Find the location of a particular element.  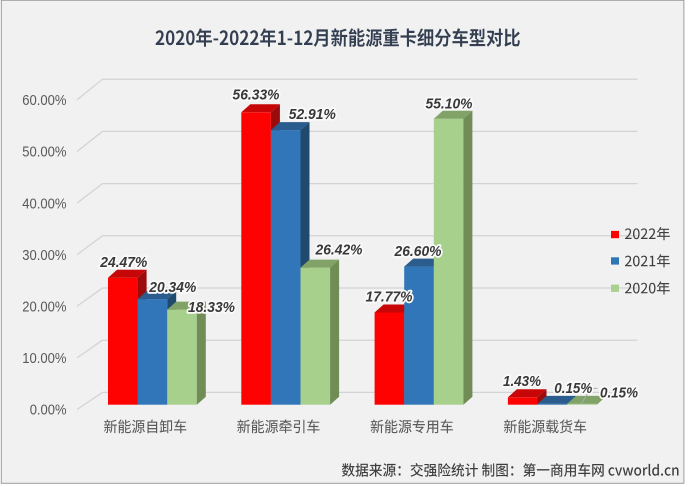

svg-text: 17.77% is located at coordinates (389, 296).